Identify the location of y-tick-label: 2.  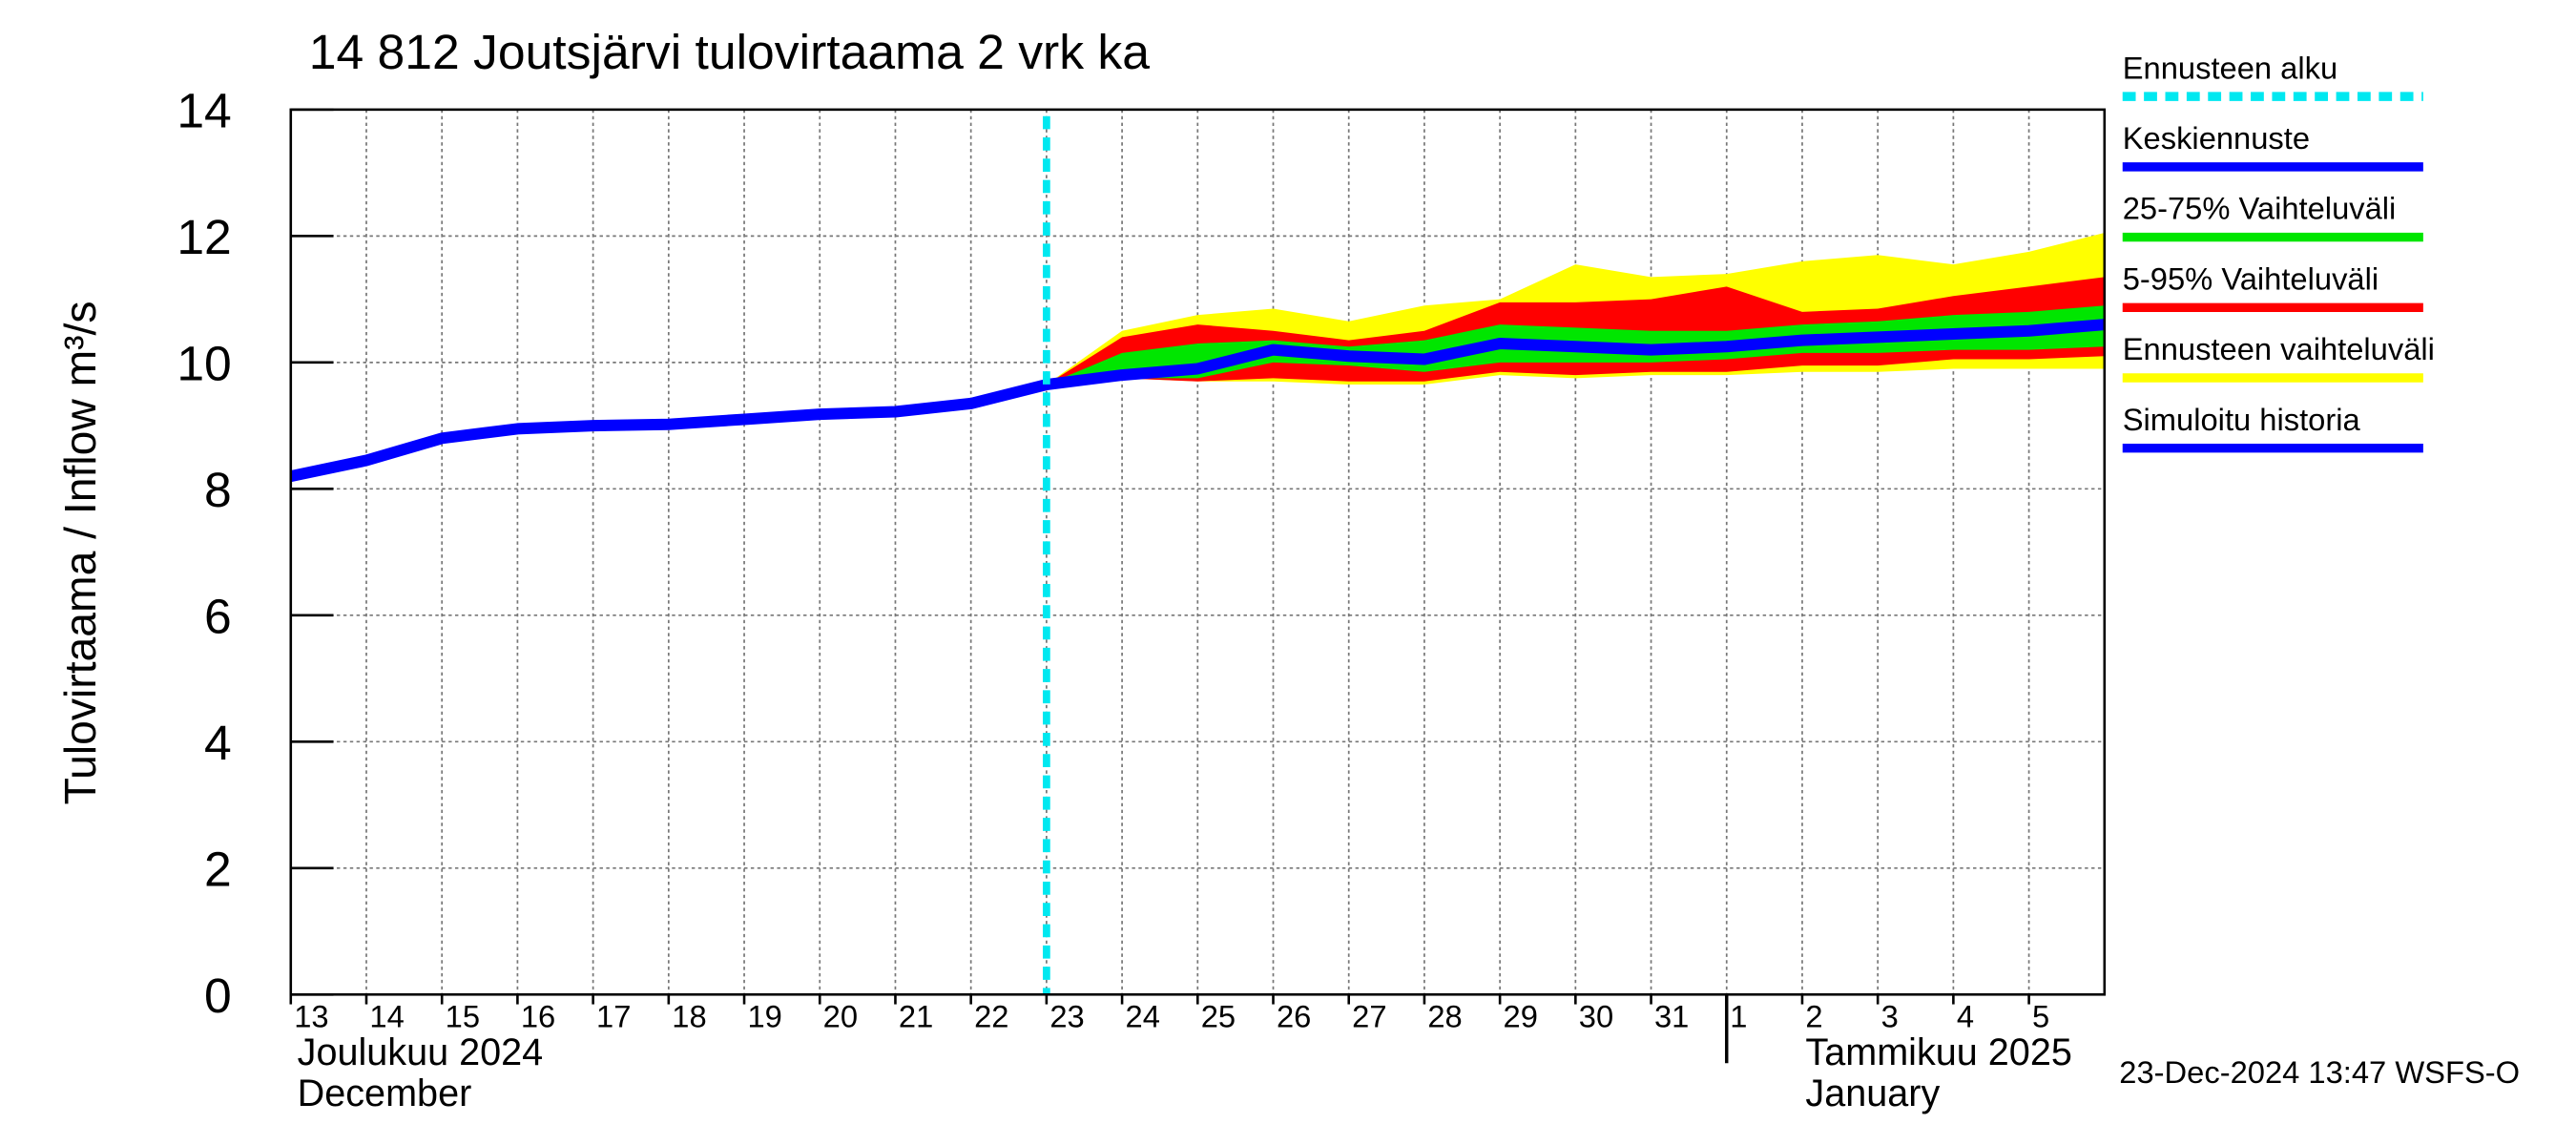
(218, 869).